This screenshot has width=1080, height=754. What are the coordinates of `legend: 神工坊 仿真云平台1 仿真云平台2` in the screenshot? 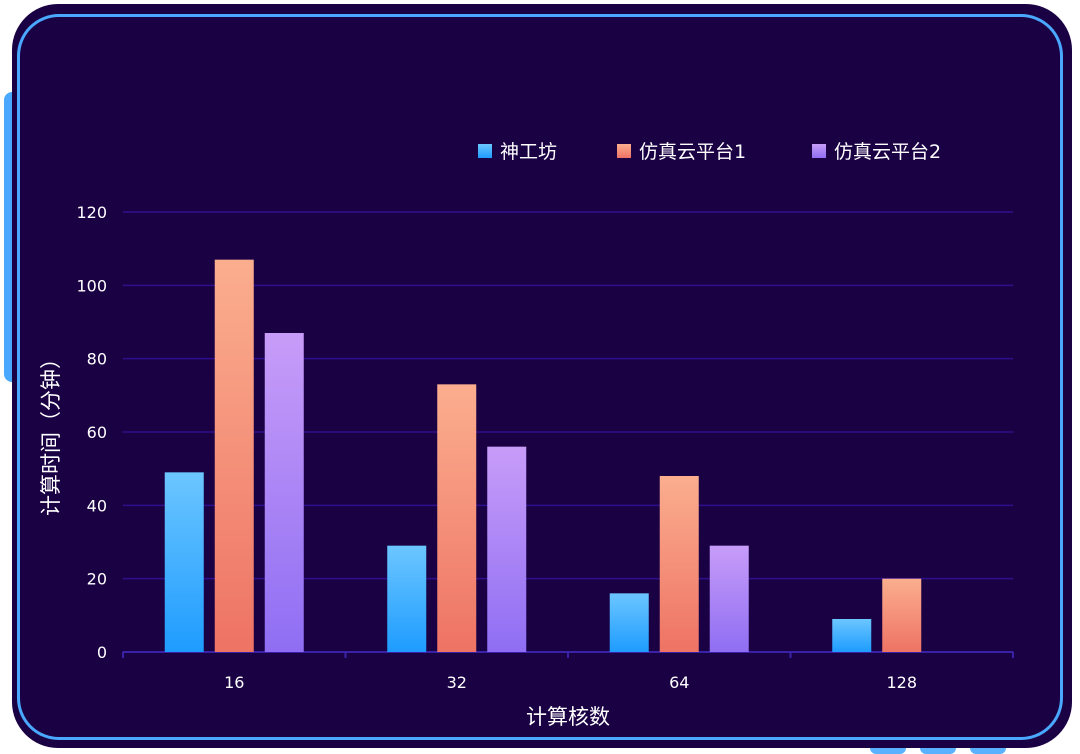 It's located at (709, 152).